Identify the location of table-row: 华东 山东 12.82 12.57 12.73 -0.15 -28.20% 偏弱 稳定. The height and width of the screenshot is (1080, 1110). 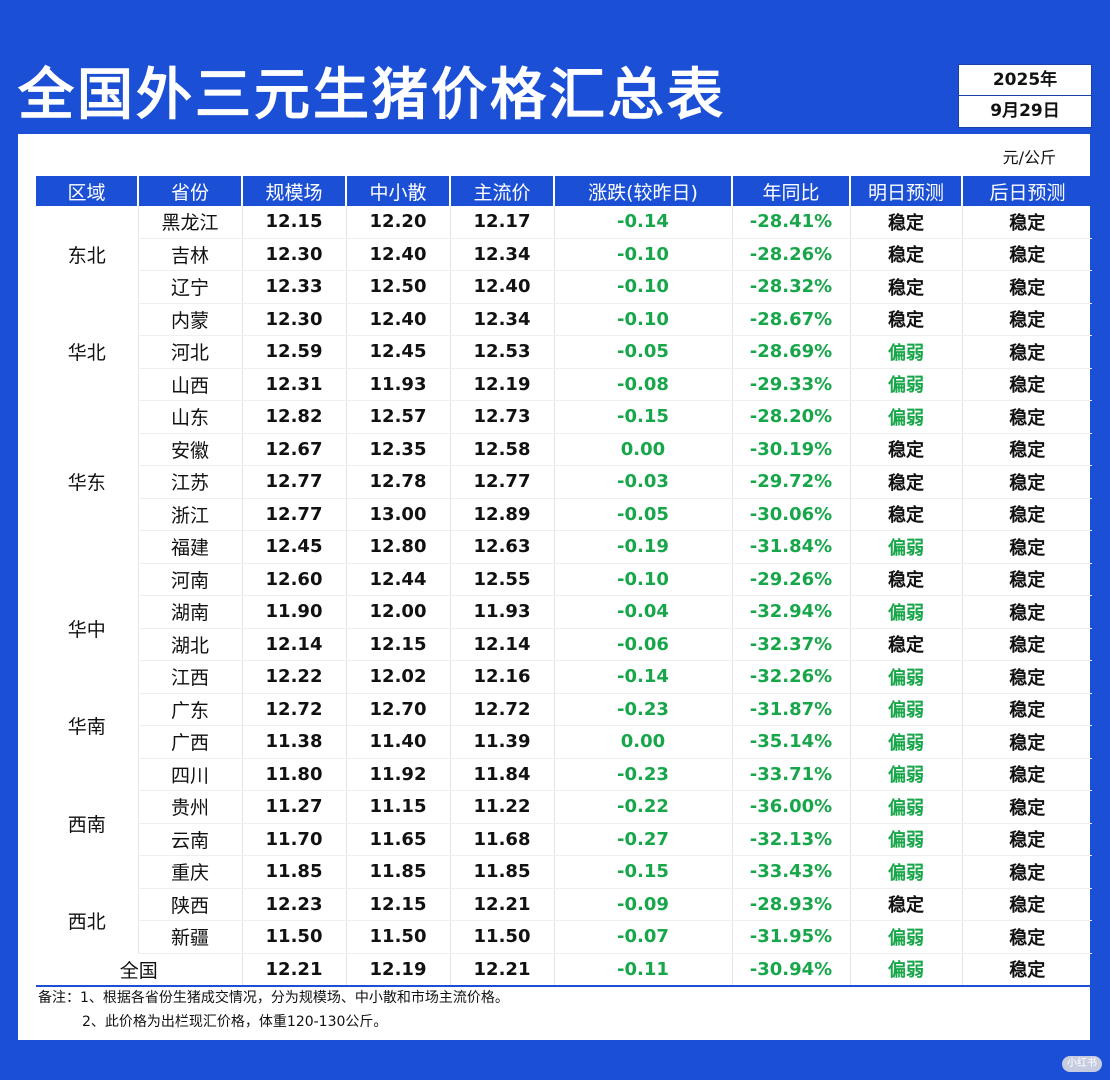
(564, 447).